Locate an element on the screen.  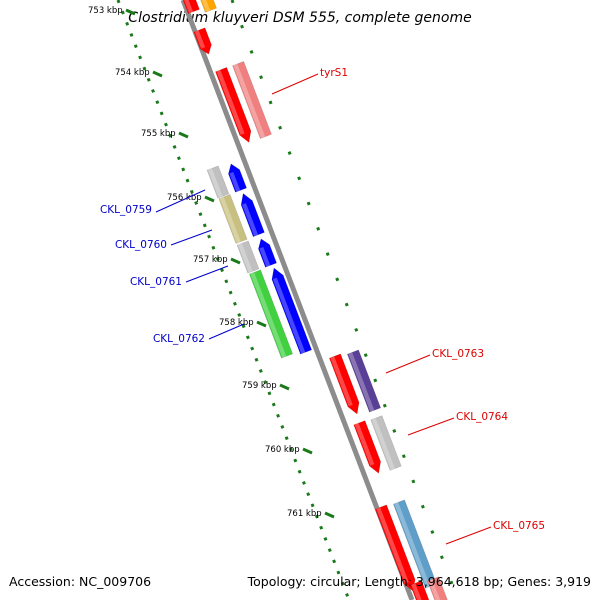
partial-cog-top-shape is located at coordinates (207, 6).